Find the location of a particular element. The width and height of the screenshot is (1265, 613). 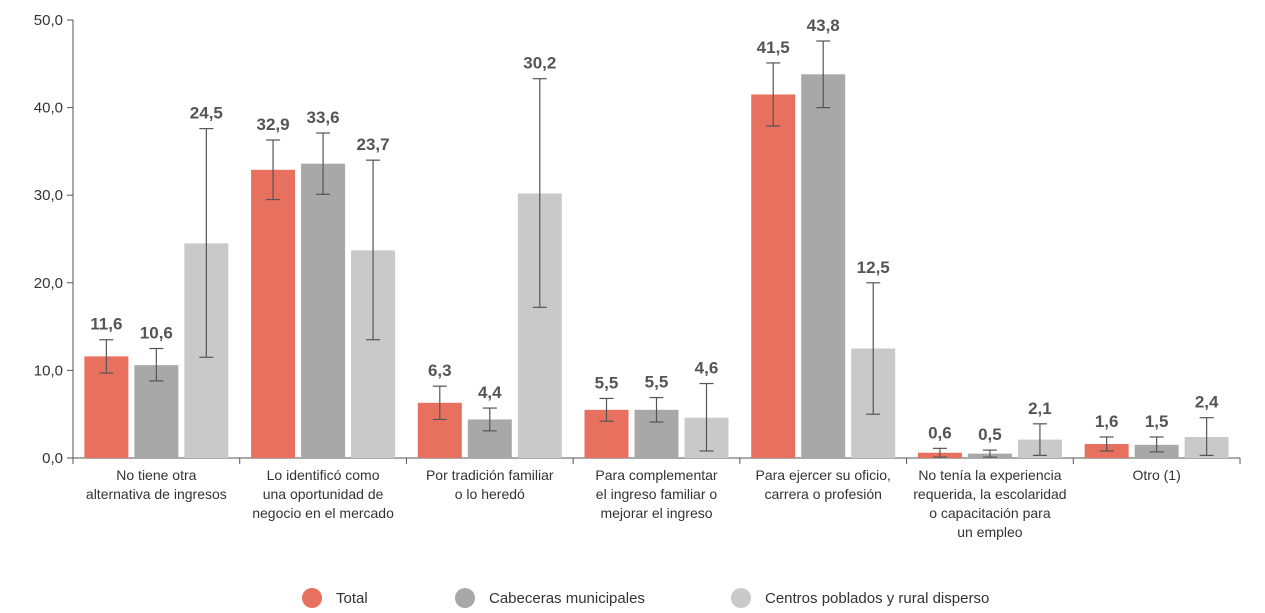

data-label: 4,6 is located at coordinates (707, 368).